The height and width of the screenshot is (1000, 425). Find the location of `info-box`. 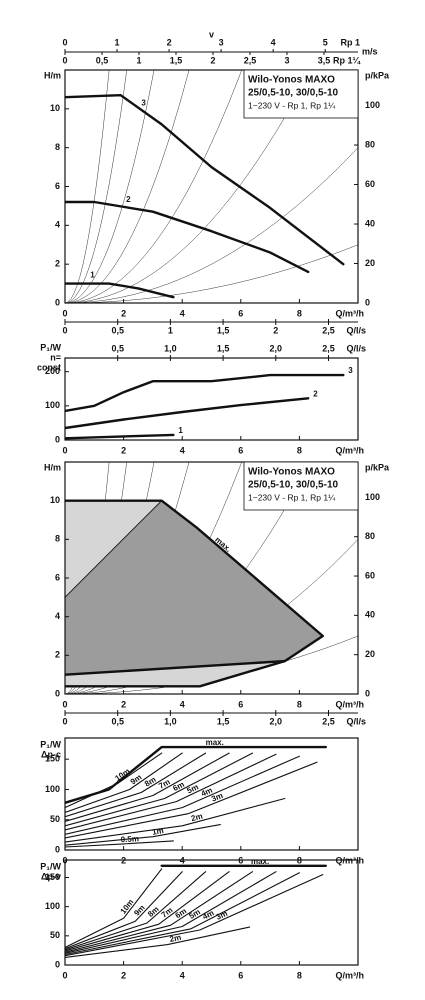

info-box is located at coordinates (301, 94).